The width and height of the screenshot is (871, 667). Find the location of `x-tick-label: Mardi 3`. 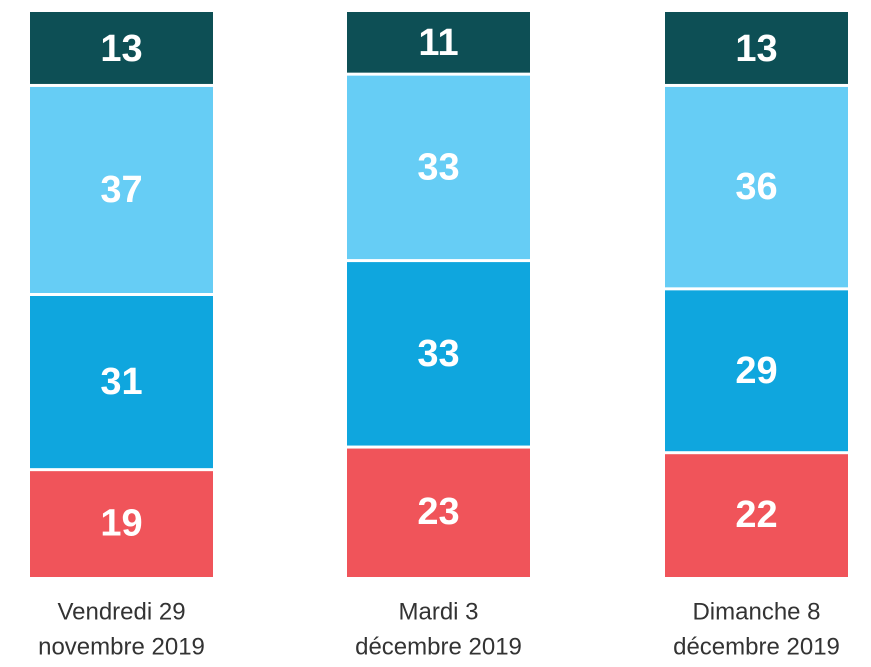

x-tick-label: Mardi 3 is located at coordinates (438, 611).